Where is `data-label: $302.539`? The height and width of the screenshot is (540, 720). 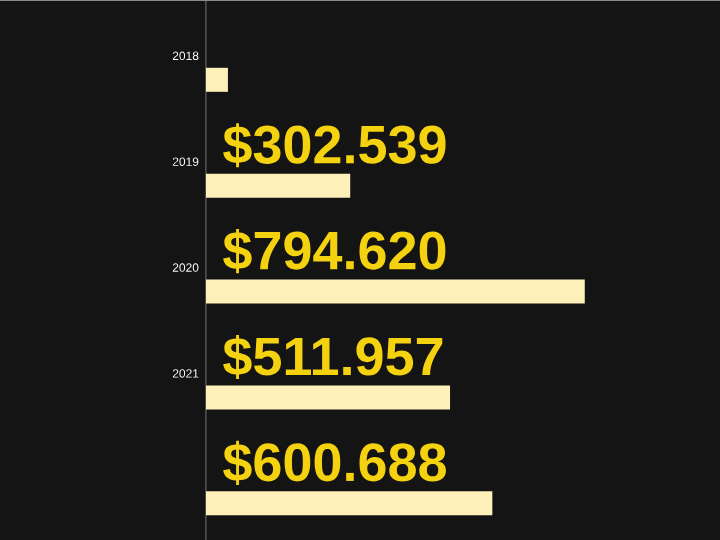
data-label: $302.539 is located at coordinates (334, 144).